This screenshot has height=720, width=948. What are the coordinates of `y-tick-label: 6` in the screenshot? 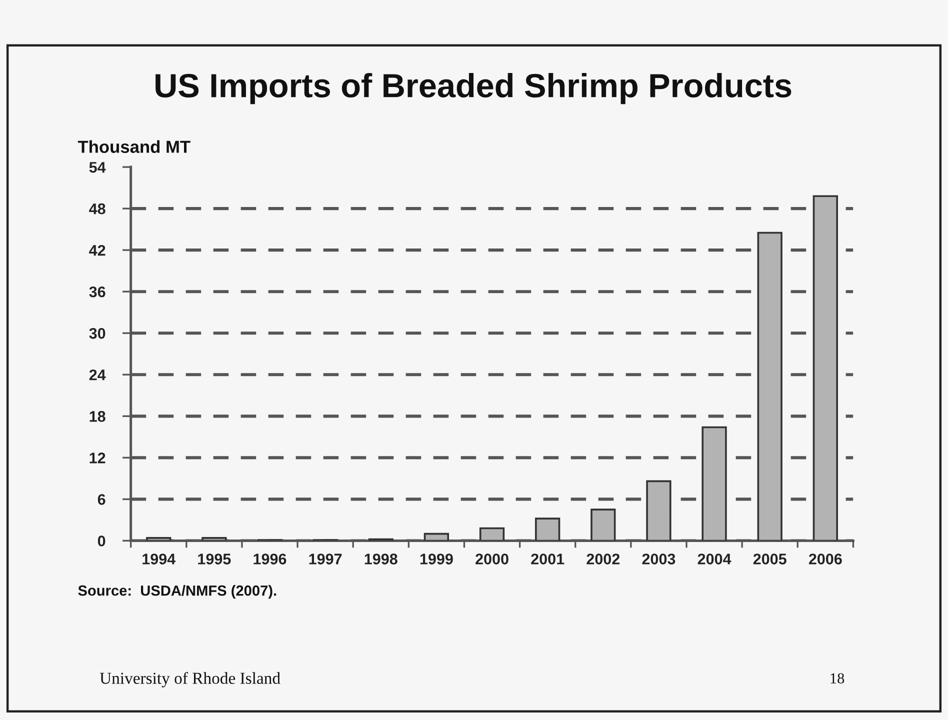 It's located at (102, 499).